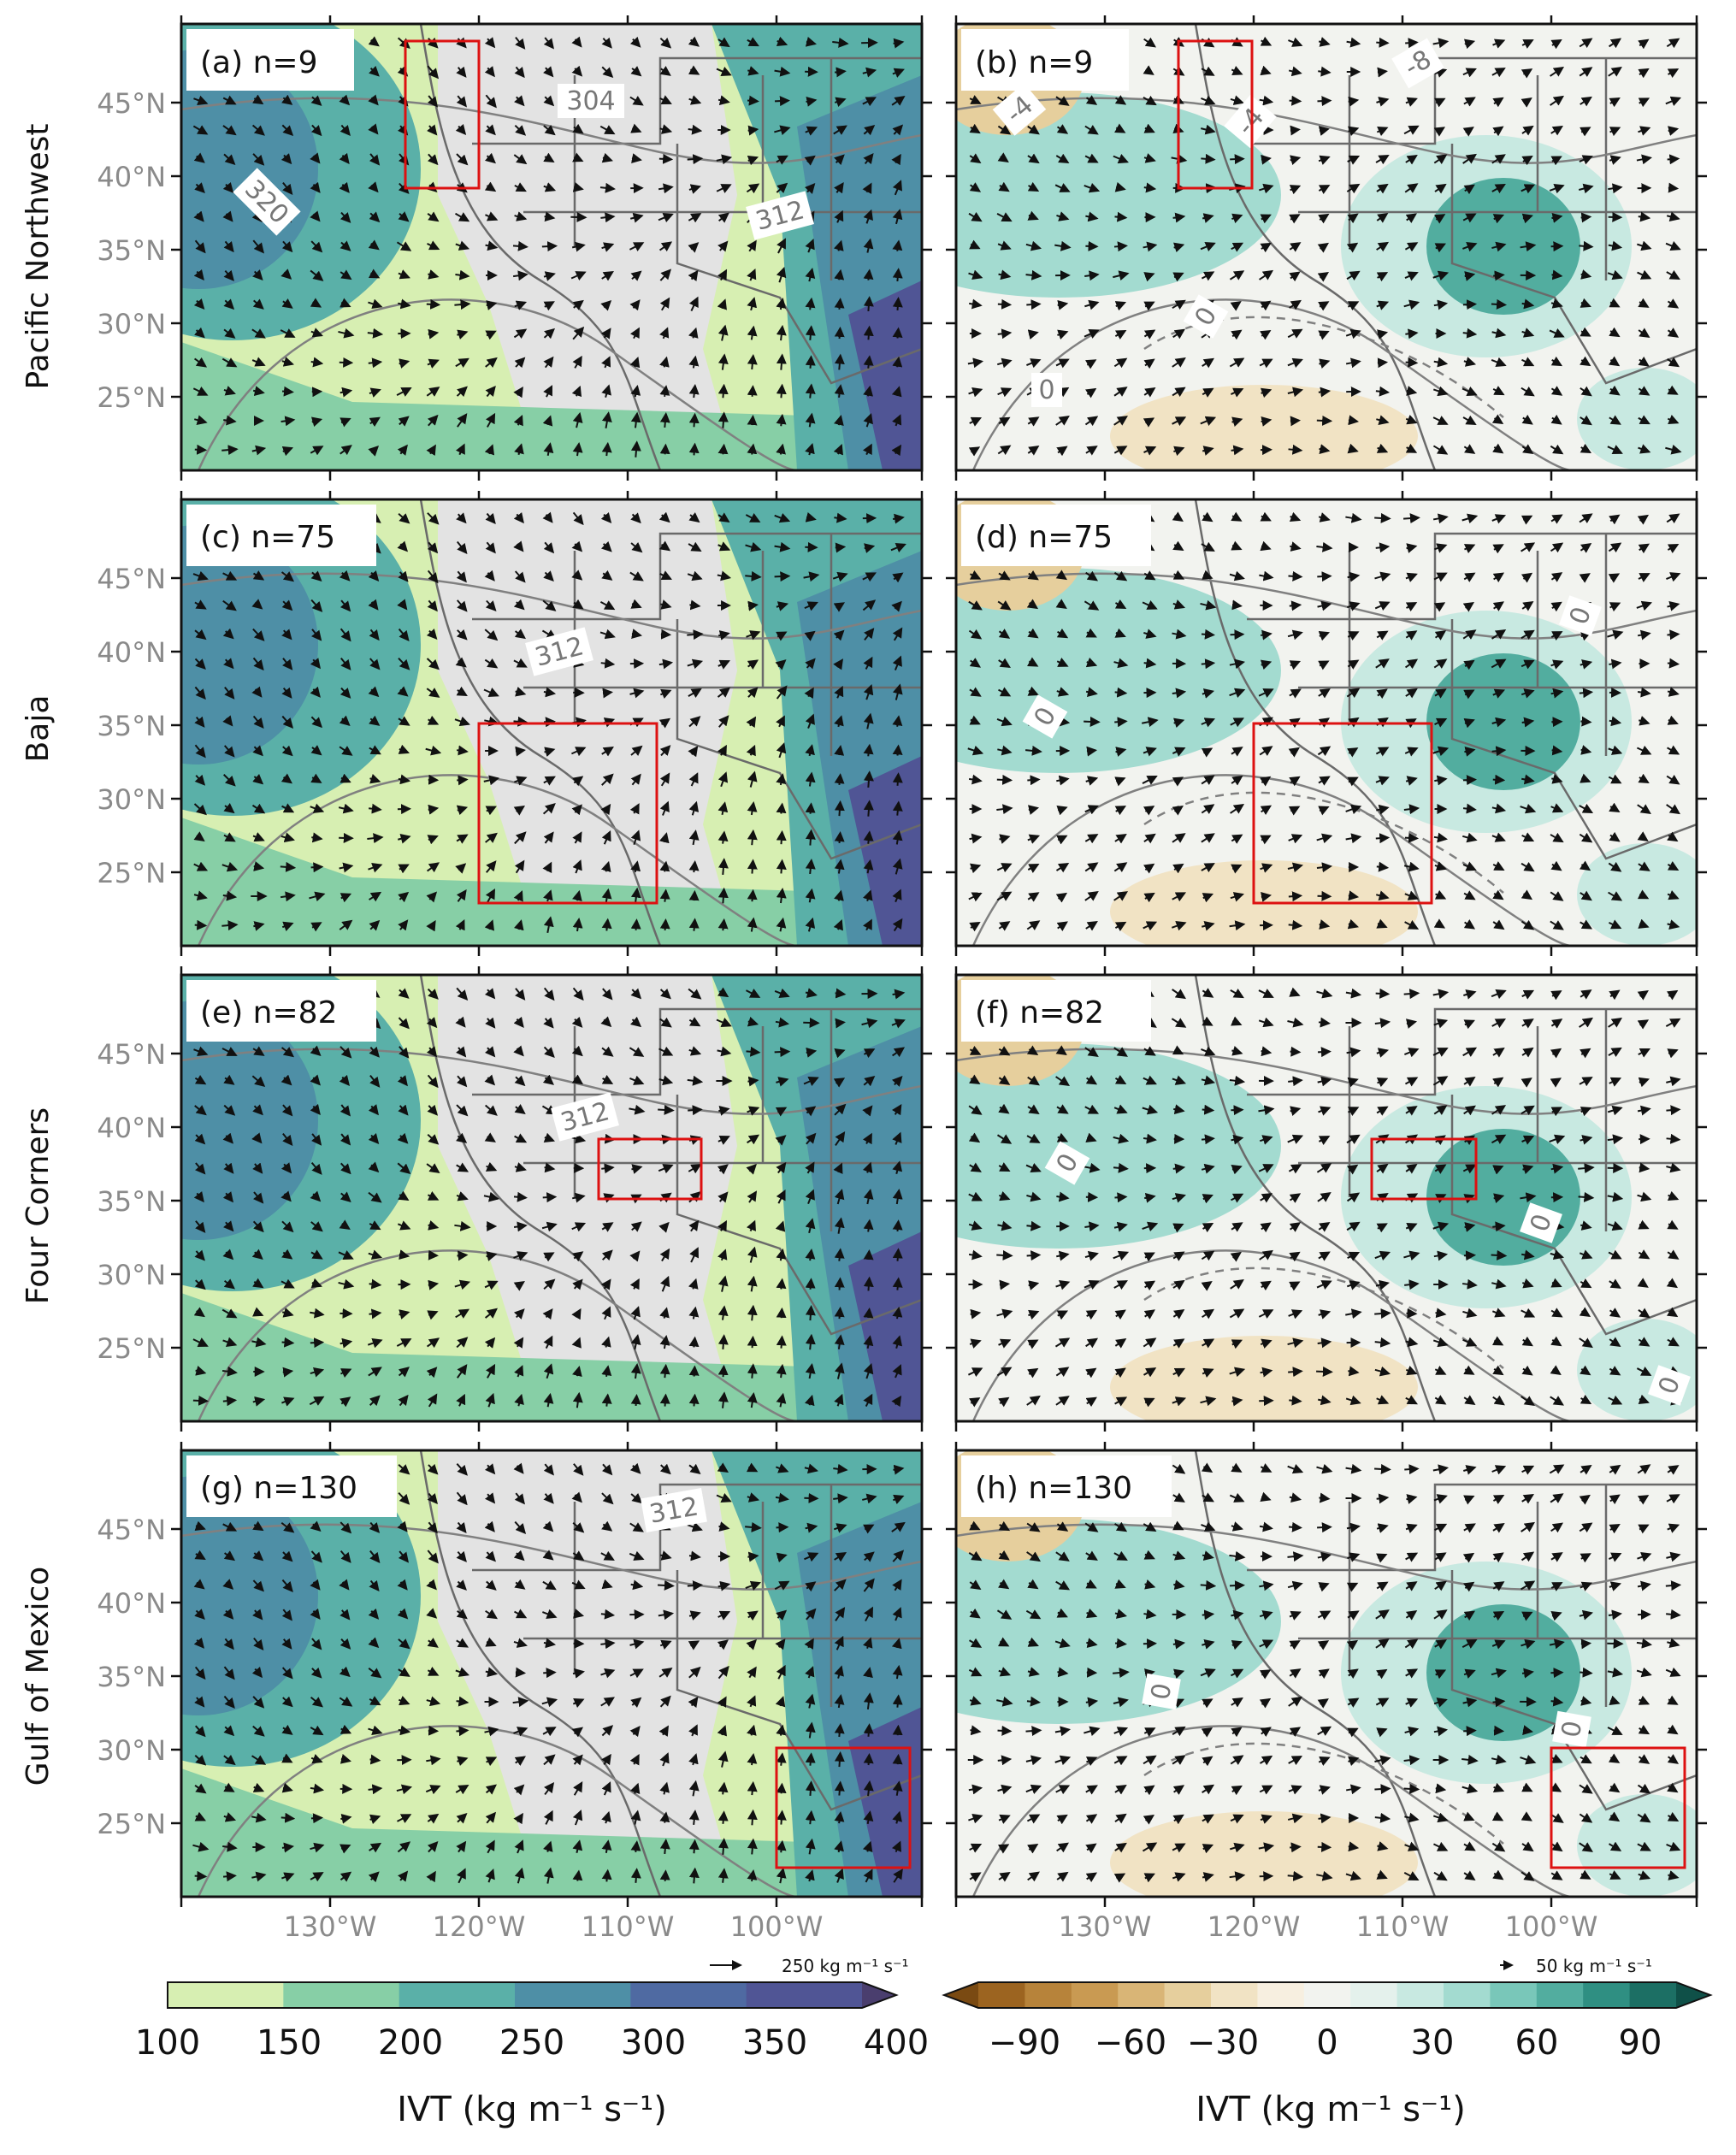 This screenshot has width=1736, height=2155. I want to click on contour-label-a-3: 312, so click(780, 215).